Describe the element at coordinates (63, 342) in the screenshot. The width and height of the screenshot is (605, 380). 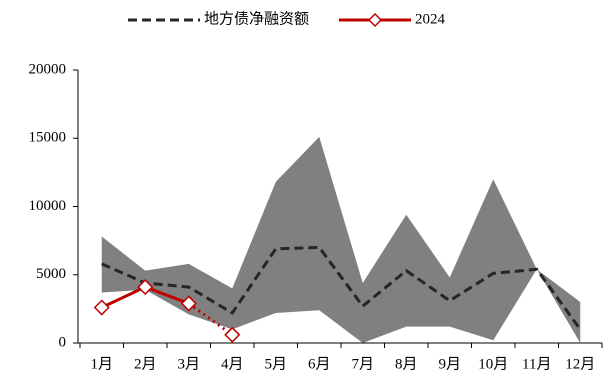
I see `y-tick-label: 0` at that location.